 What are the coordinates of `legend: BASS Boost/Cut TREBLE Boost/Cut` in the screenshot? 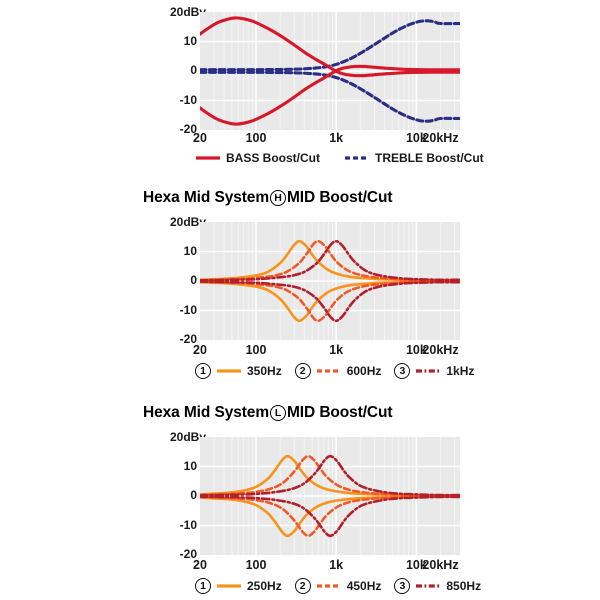 It's located at (339, 158).